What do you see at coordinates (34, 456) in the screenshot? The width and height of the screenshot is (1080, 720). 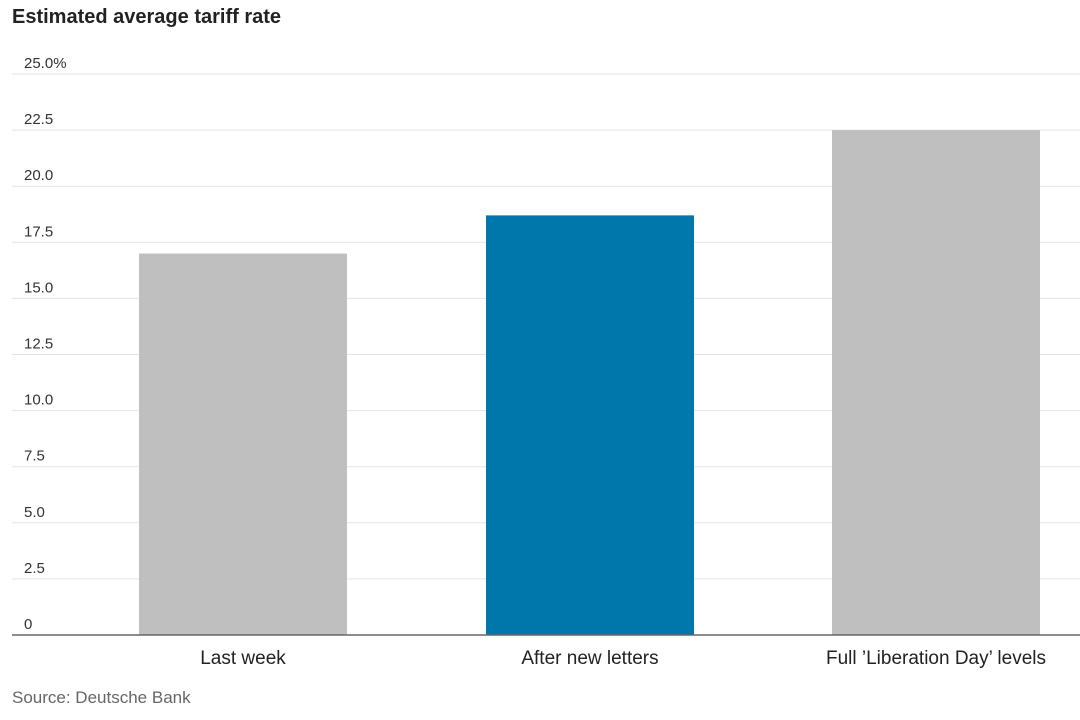 I see `y-tick-label: 7.5` at bounding box center [34, 456].